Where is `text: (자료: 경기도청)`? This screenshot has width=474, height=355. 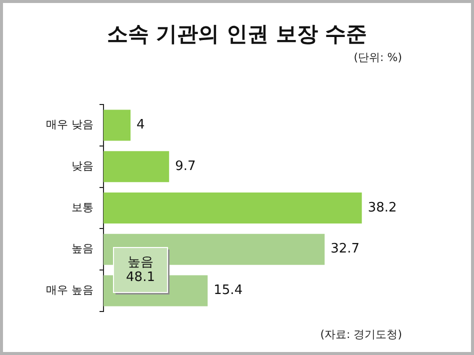
text: (자료: 경기도청) is located at coordinates (361, 334).